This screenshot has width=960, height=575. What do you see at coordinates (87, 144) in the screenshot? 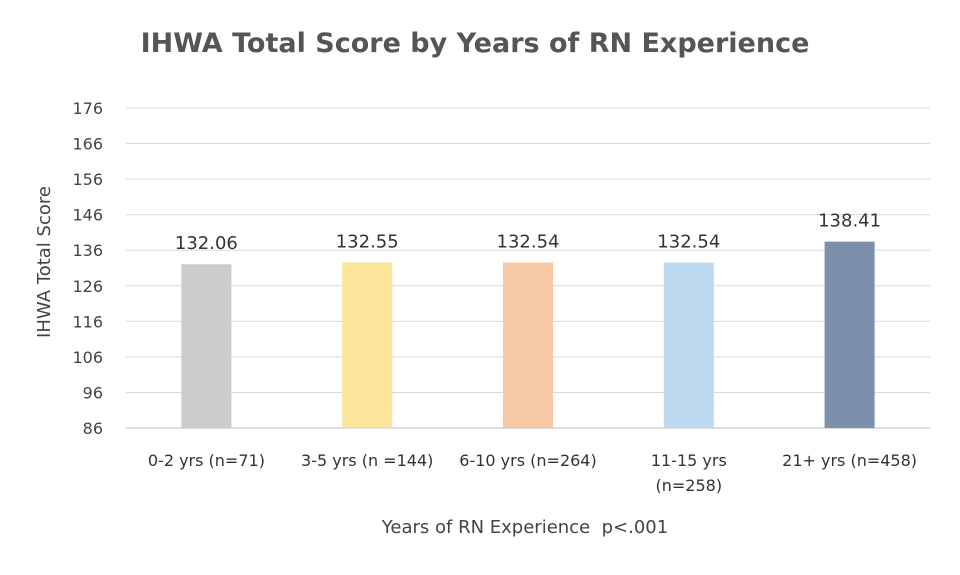
I see `y-tick-label: 166` at bounding box center [87, 144].